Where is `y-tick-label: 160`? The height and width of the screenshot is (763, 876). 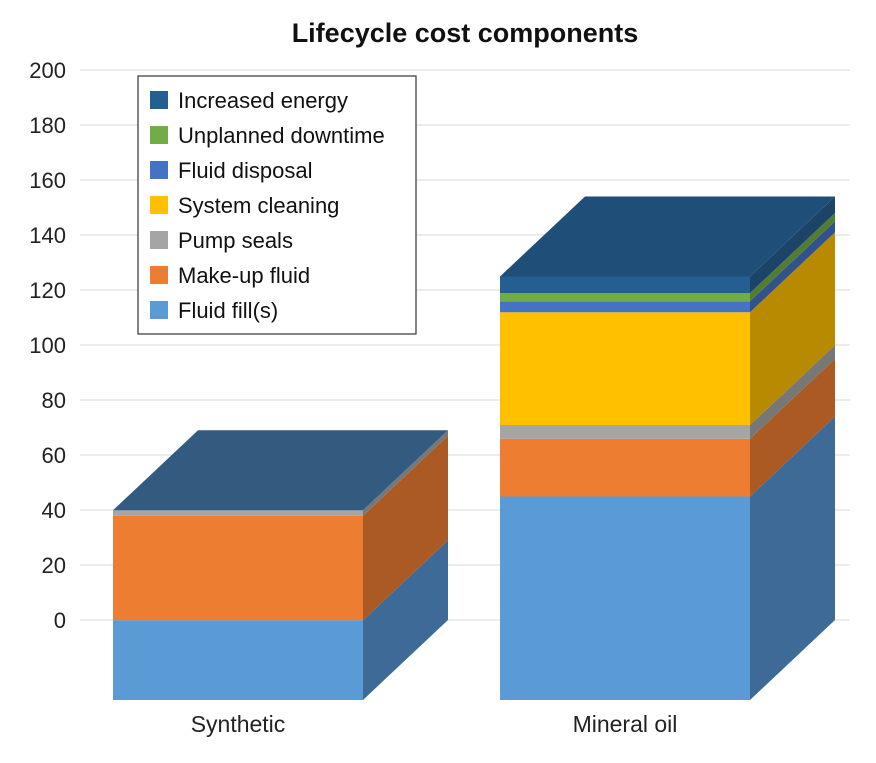 y-tick-label: 160 is located at coordinates (47, 180).